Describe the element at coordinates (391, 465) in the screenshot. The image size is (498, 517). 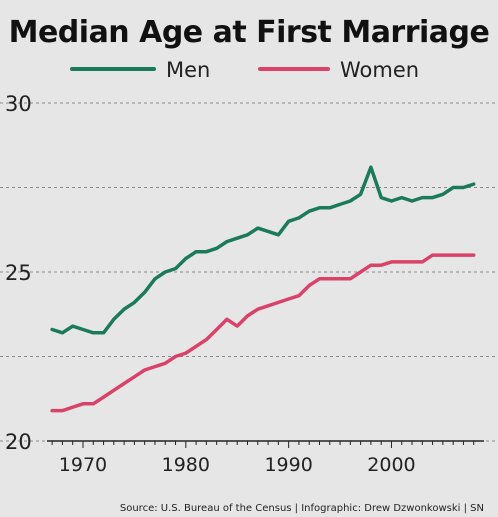
I see `x-tick-label: 2000` at that location.